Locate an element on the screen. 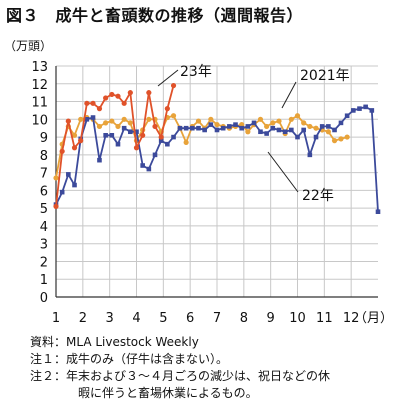 Image resolution: width=400 pixels, height=409 pixels. note-2: 注２： 年末および３～４月ごろの減少は、祝日などの休 is located at coordinates (180, 376).